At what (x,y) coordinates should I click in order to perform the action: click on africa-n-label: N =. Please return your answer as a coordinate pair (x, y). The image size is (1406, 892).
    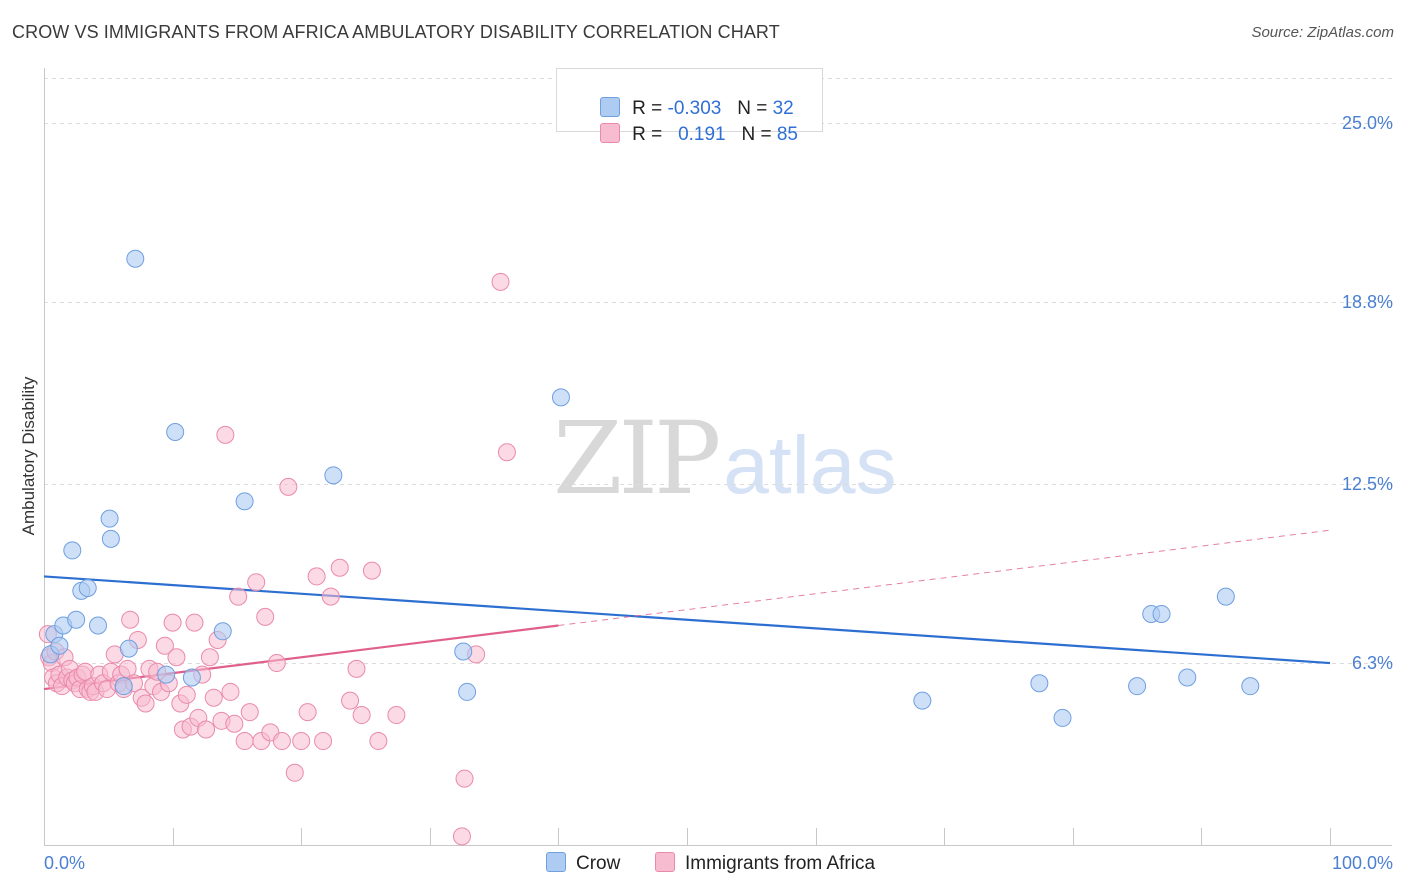
    Looking at the image, I should click on (759, 134).